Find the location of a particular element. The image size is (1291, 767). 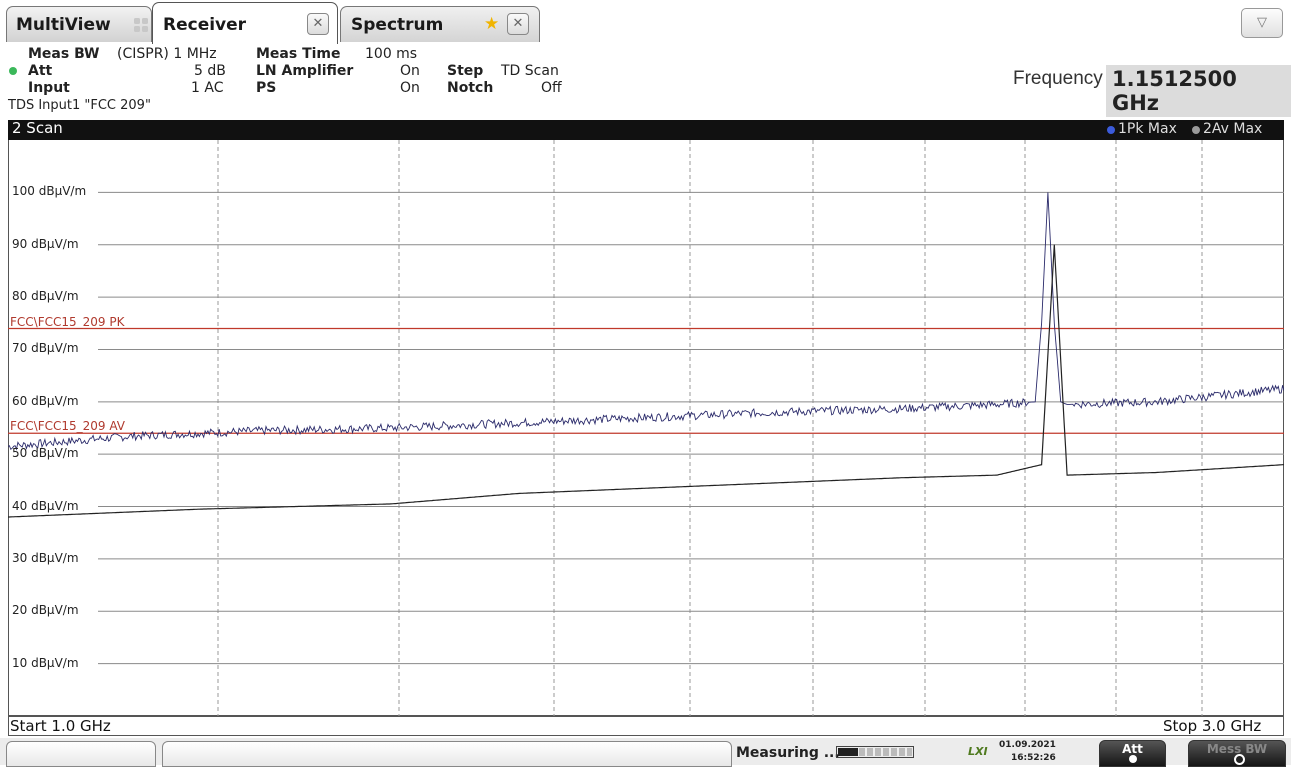

progress-bar is located at coordinates (875, 752).